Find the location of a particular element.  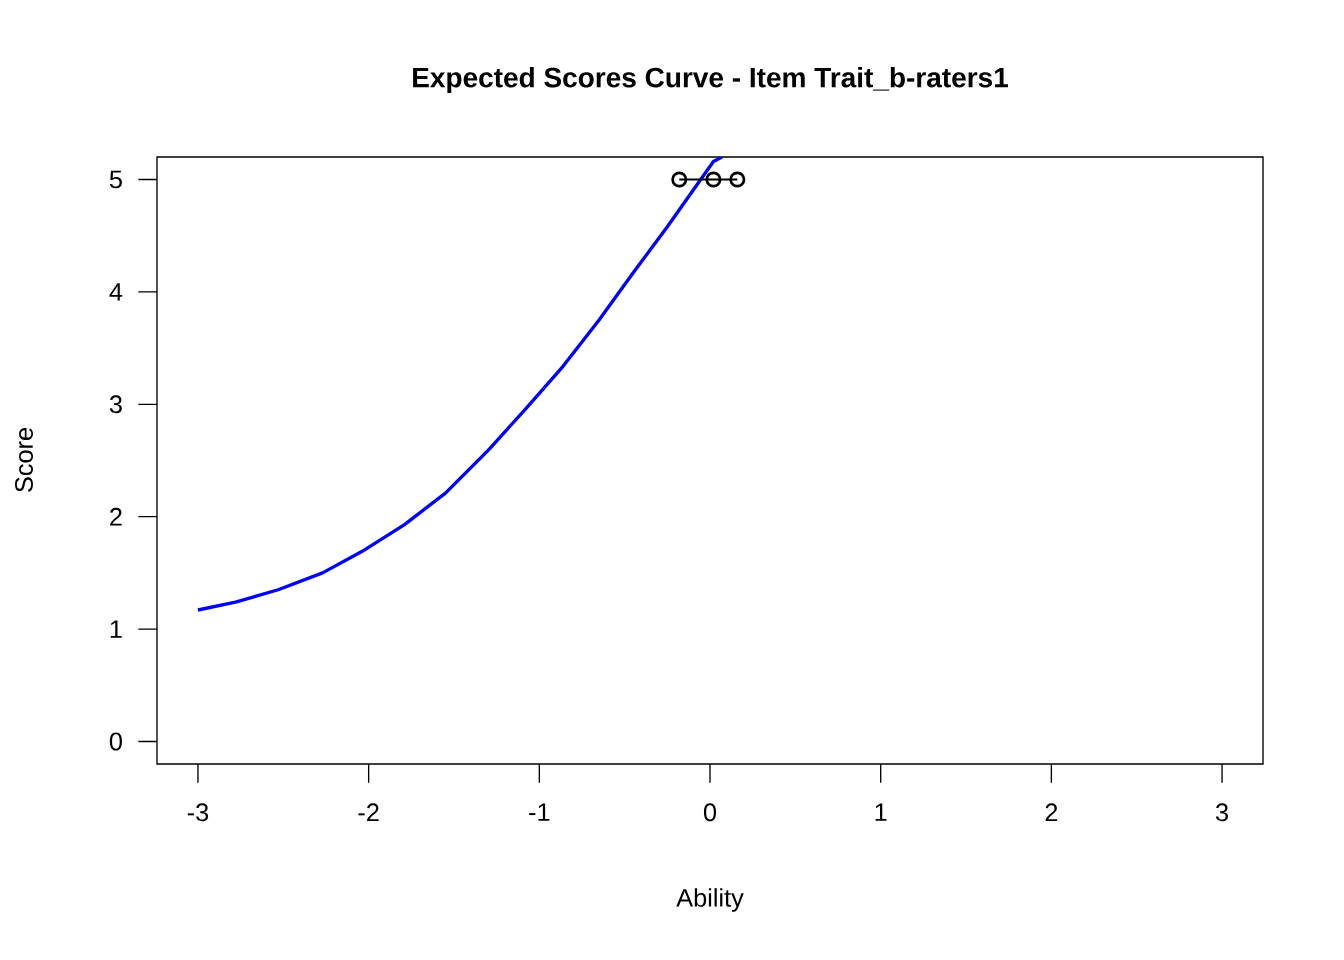

y-tick-label: 2 is located at coordinates (116, 516).